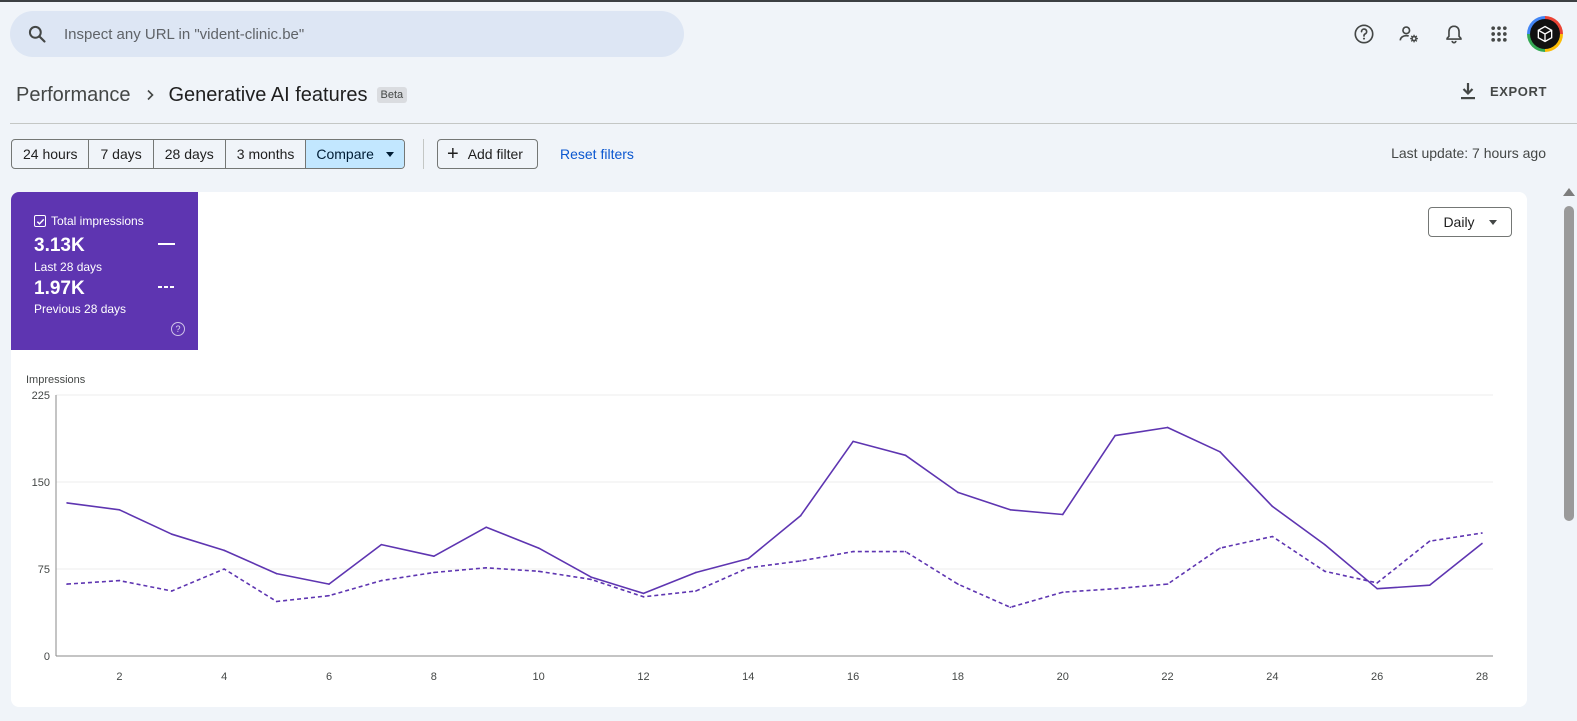 Image resolution: width=1577 pixels, height=721 pixels. I want to click on url-inspect-input, so click(354, 34).